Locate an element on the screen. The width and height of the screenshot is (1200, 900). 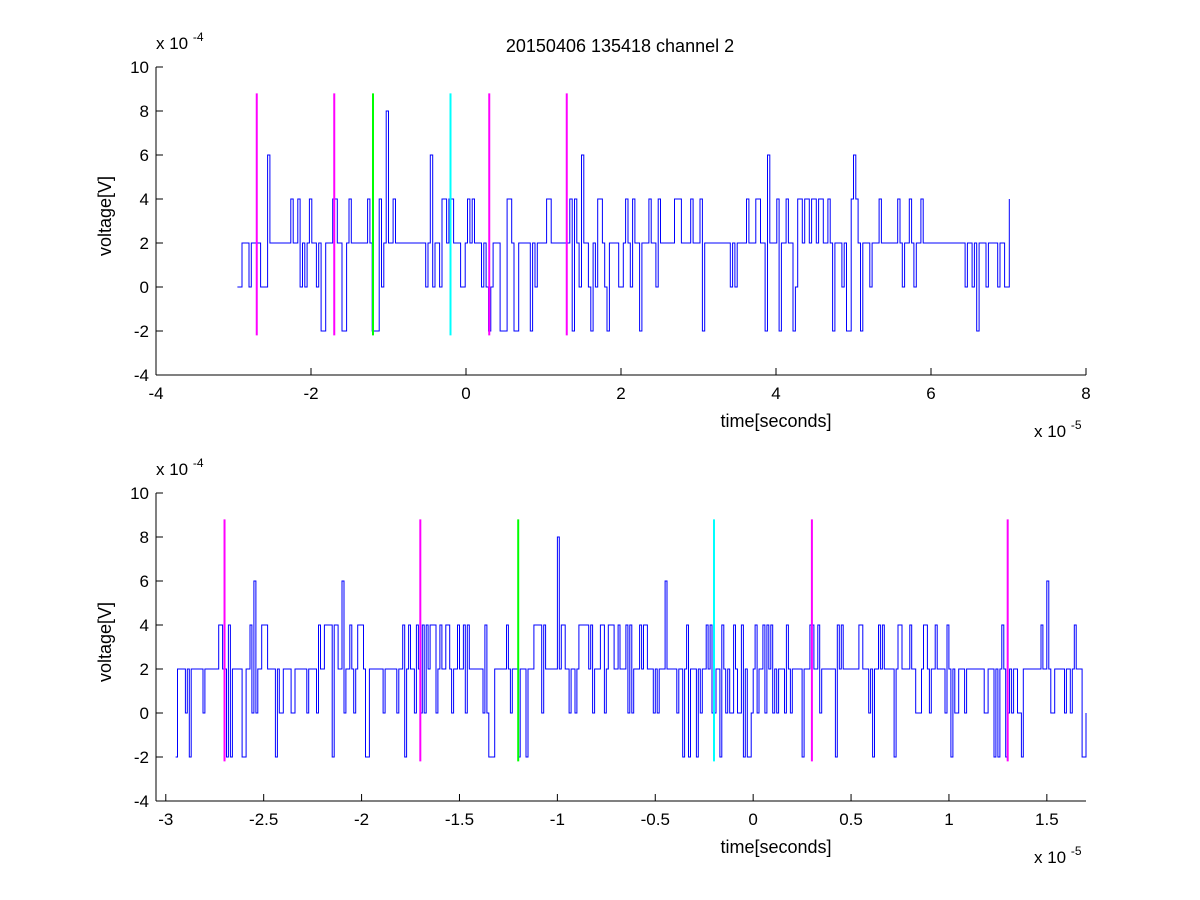
x-tick-label: -2.5 is located at coordinates (263, 819).